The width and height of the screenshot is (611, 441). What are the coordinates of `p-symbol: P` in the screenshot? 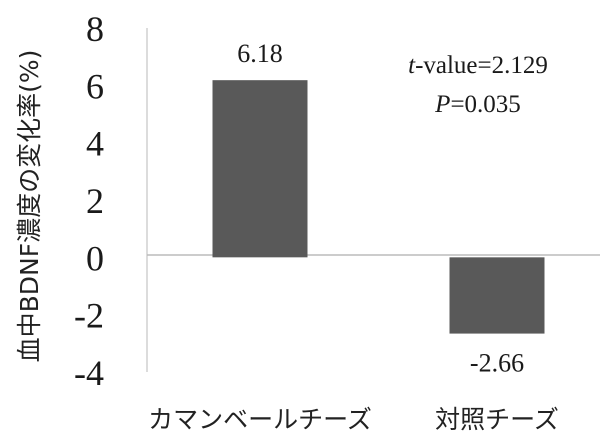 It's located at (442, 104).